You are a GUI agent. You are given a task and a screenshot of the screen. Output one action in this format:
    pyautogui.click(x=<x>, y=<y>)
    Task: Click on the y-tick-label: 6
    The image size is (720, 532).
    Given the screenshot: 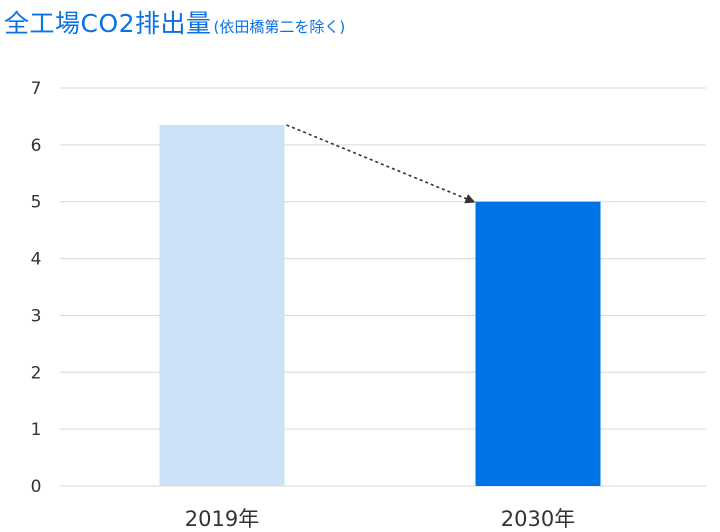 What is the action you would take?
    pyautogui.click(x=36, y=146)
    